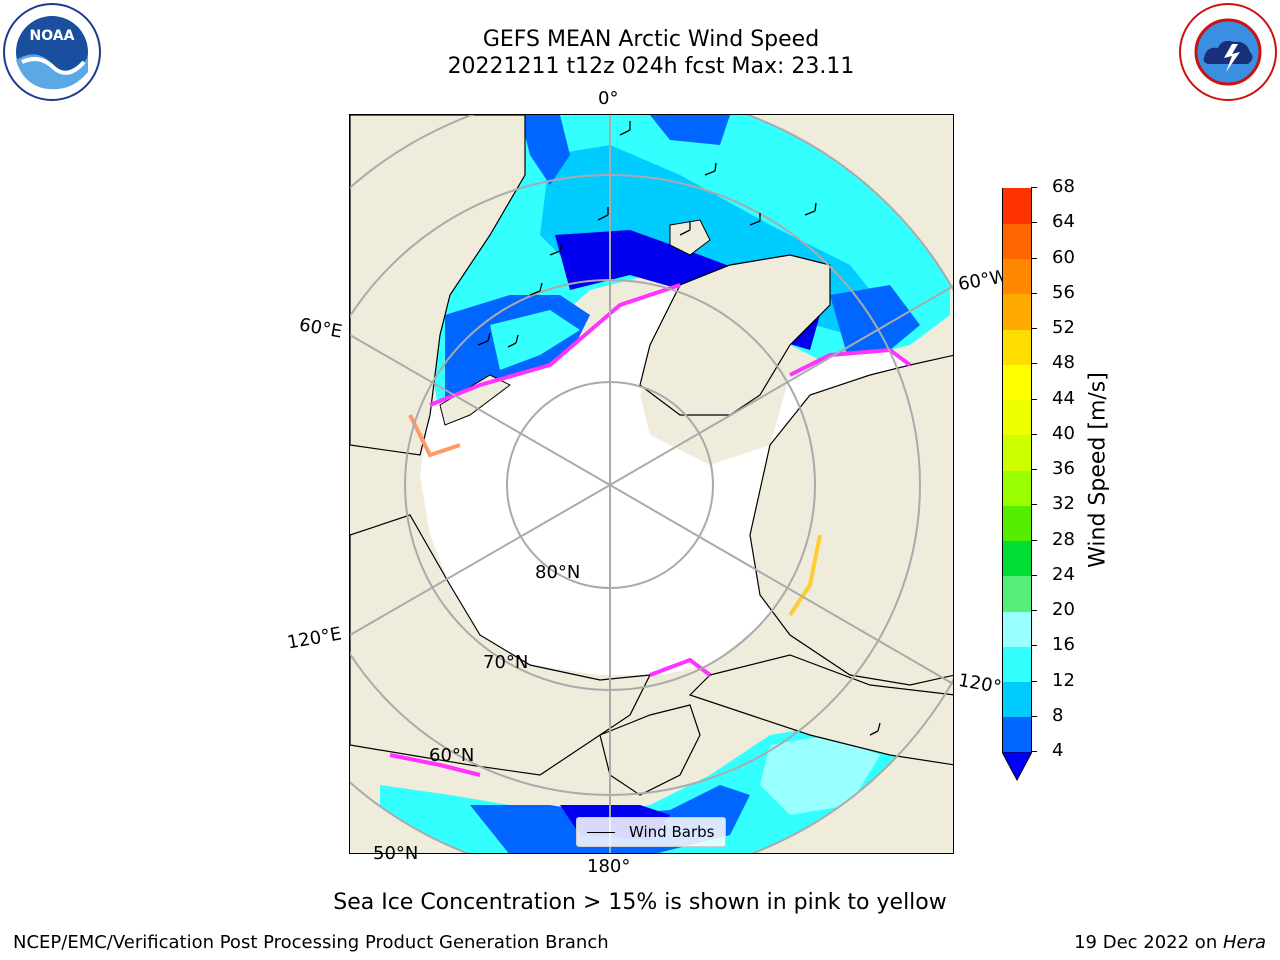 This screenshot has width=1280, height=960. I want to click on lat-label-50n: 50°N, so click(396, 853).